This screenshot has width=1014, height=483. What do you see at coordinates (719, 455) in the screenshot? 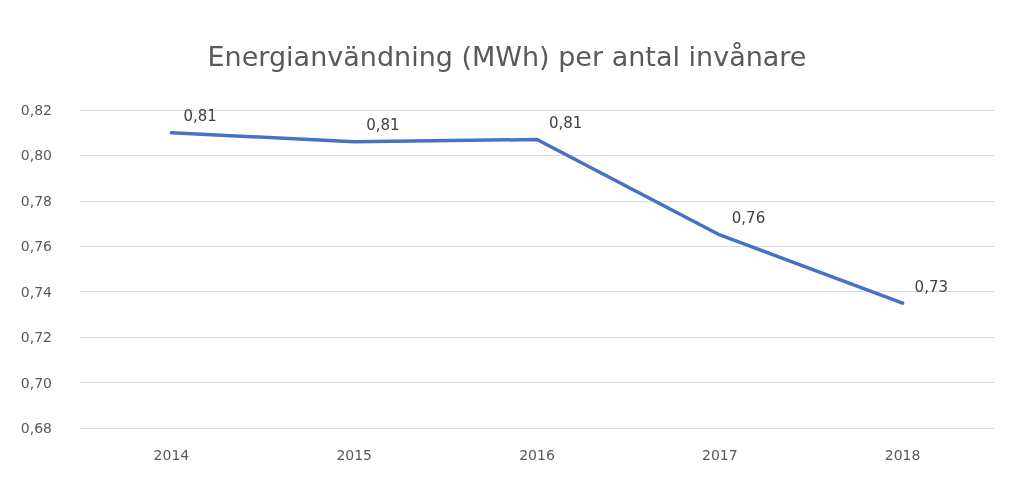
I see `x-tick-label: 2017` at bounding box center [719, 455].